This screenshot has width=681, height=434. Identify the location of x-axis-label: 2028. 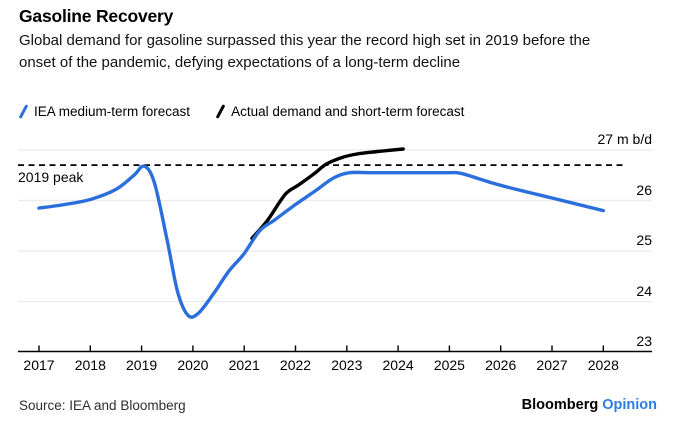
(603, 365).